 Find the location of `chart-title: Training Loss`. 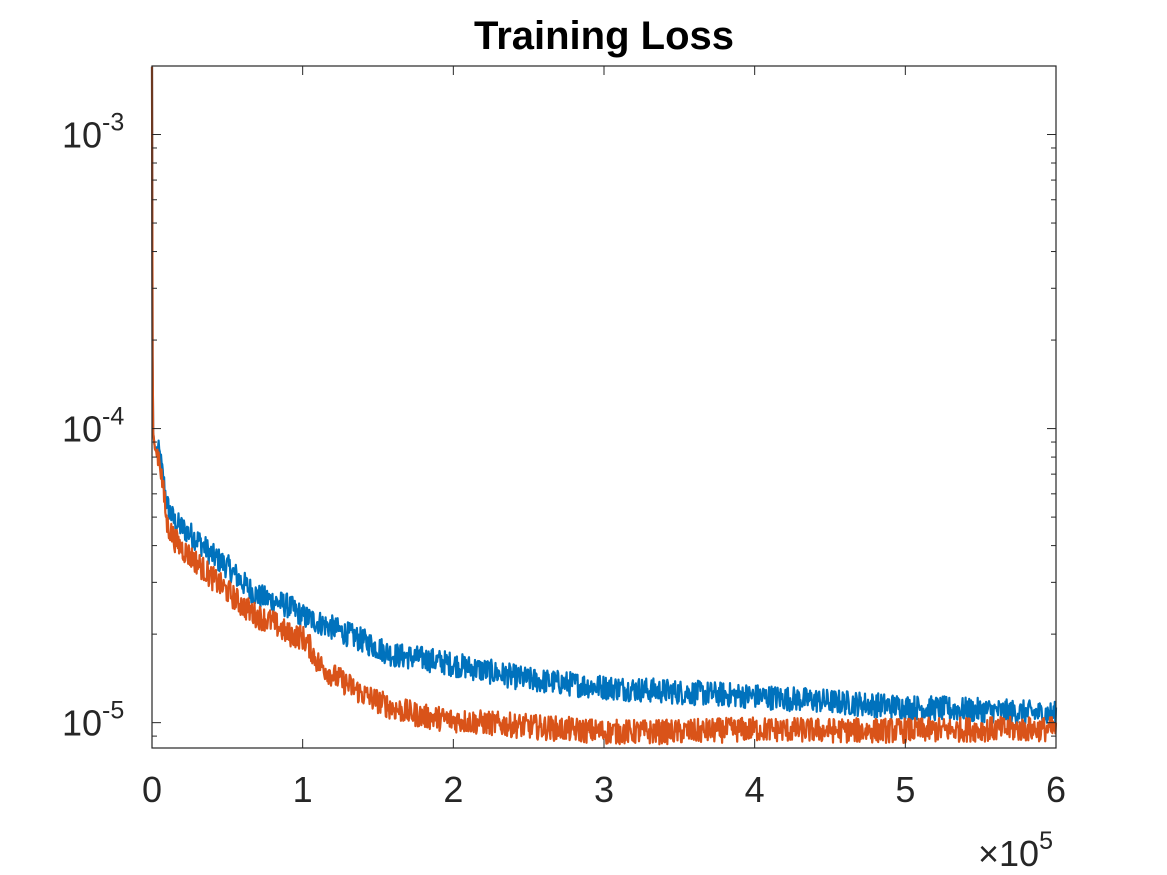

chart-title: Training Loss is located at coordinates (604, 36).